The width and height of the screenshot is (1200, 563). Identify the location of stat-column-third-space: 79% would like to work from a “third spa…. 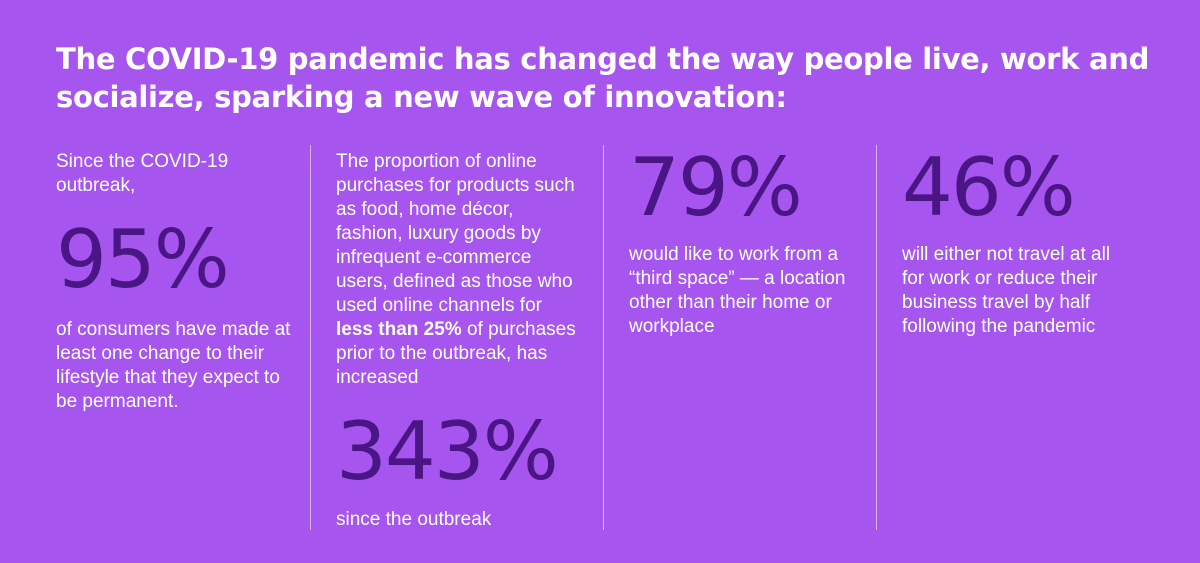
(749, 337).